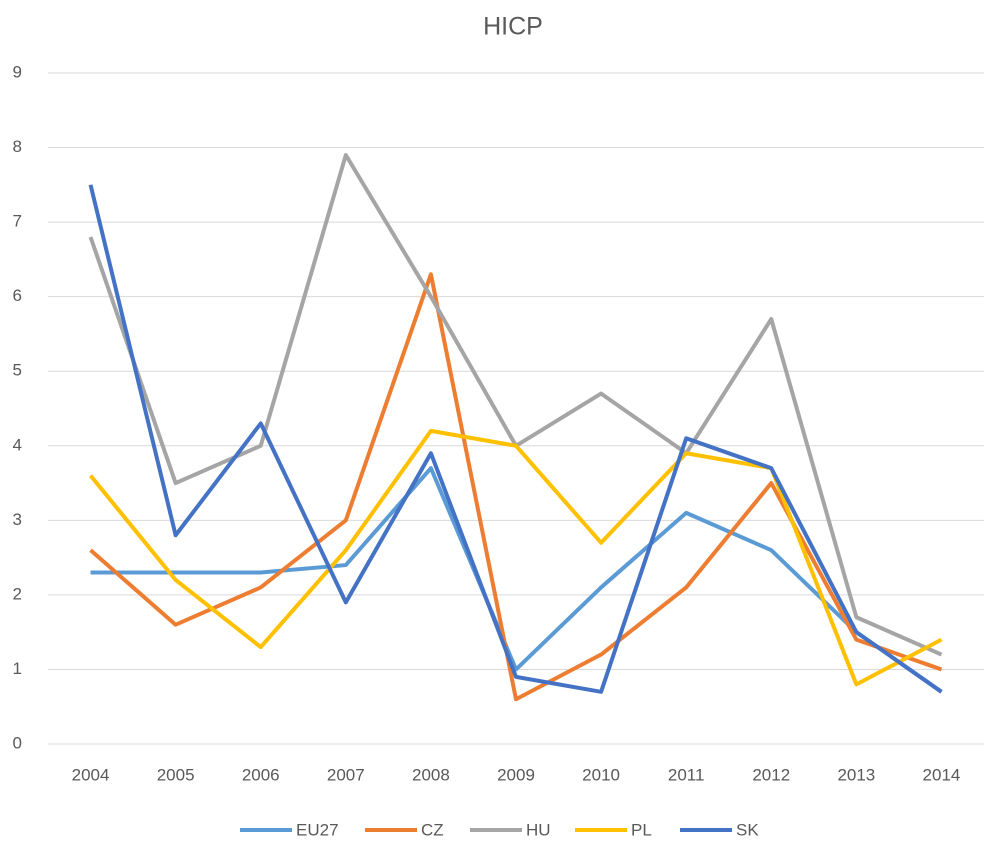 The image size is (985, 844). I want to click on y-tick-label: 9, so click(17, 71).